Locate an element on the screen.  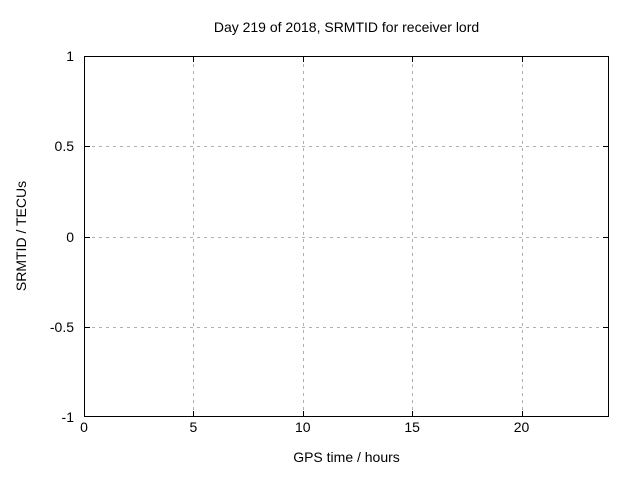
x-axis-label: GPS time / hours is located at coordinates (346, 457).